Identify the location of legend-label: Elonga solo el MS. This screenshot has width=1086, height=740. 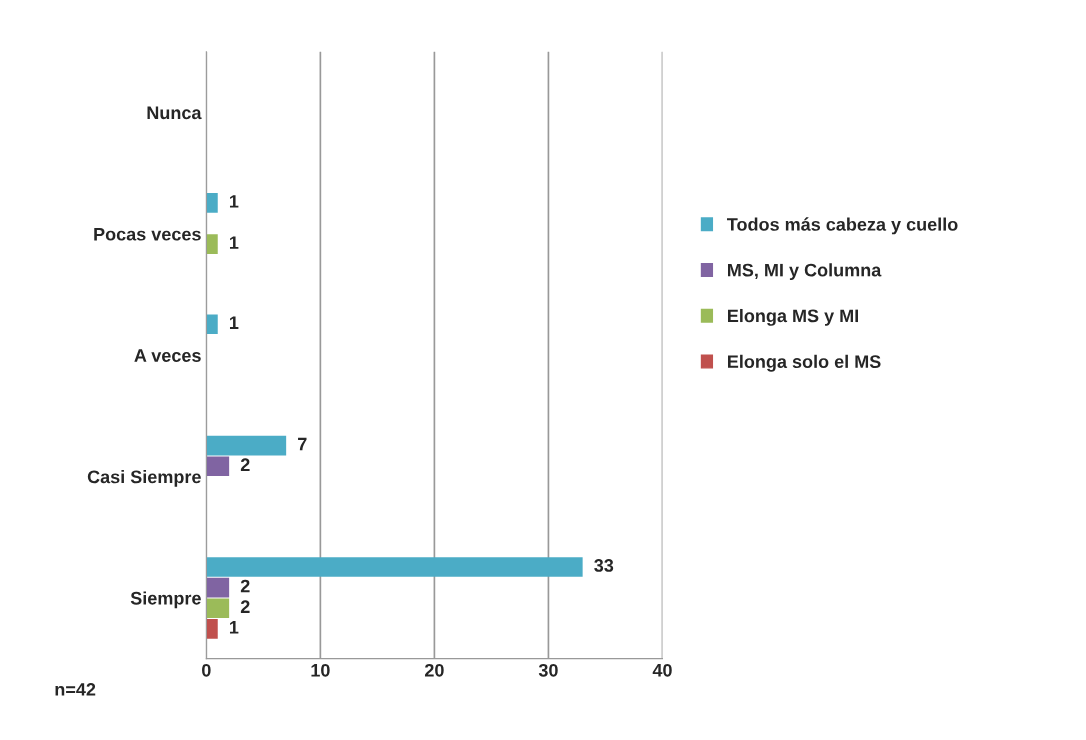
(804, 363).